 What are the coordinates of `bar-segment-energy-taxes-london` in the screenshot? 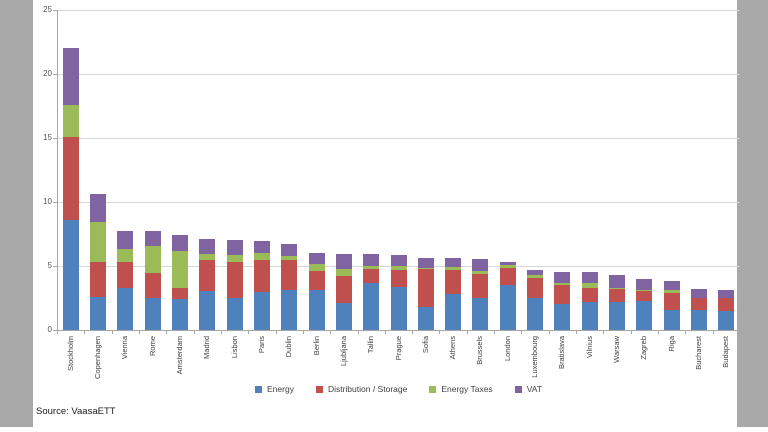 It's located at (507, 266).